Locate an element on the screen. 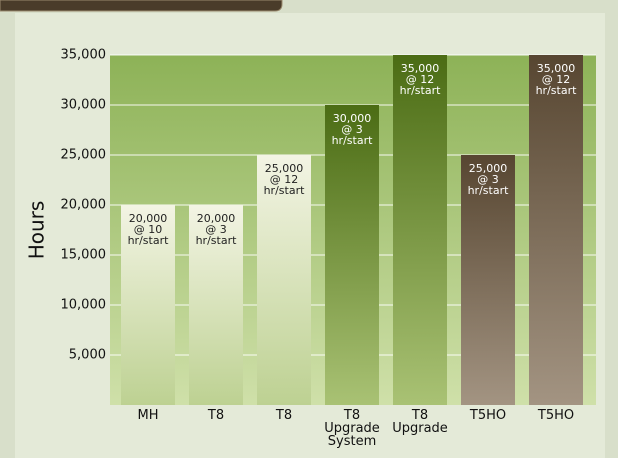 Image resolution: width=618 pixels, height=458 pixels. value-label: 30,000 @ 3 hr/start is located at coordinates (353, 129).